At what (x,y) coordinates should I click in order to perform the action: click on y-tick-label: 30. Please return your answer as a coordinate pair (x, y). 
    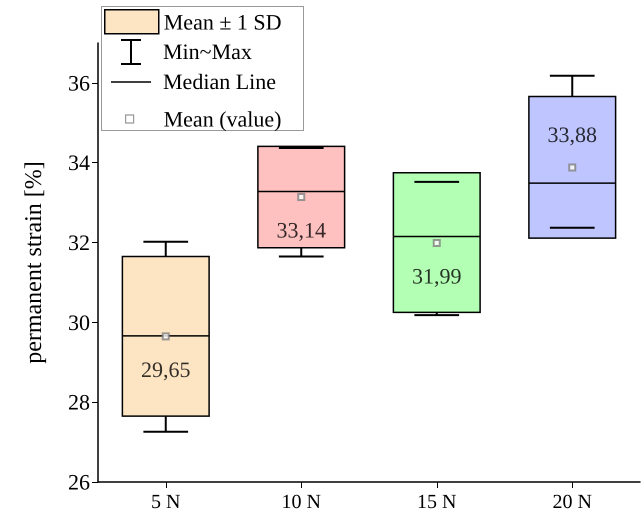
    Looking at the image, I should click on (79, 322).